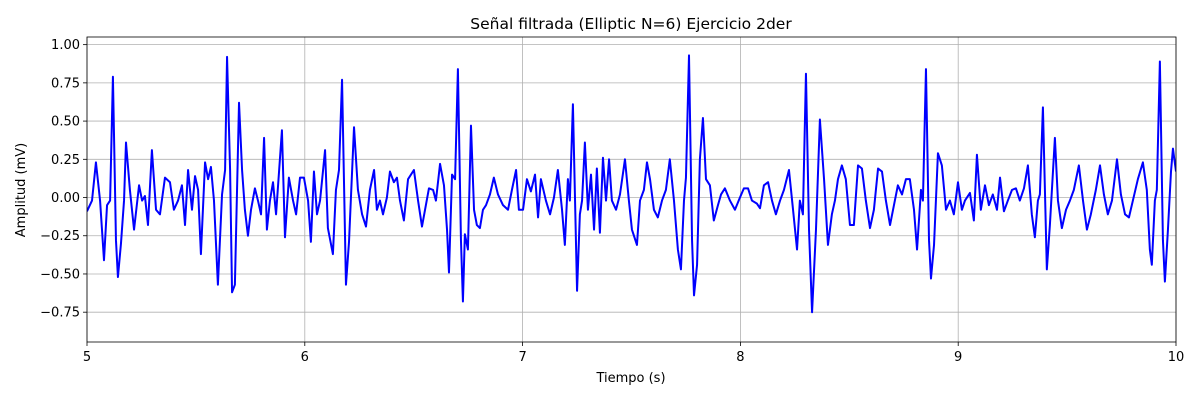  What do you see at coordinates (958, 357) in the screenshot?
I see `x-tick-label: 9` at bounding box center [958, 357].